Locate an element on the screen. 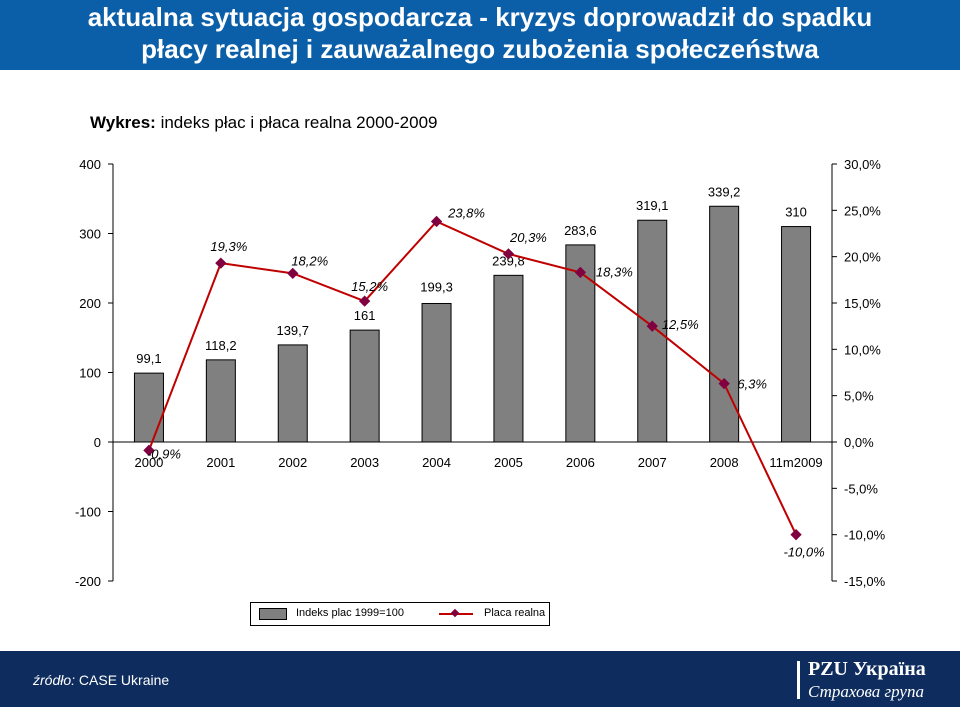 This screenshot has height=707, width=960. left-axis-tick-label: -200 is located at coordinates (88, 581).